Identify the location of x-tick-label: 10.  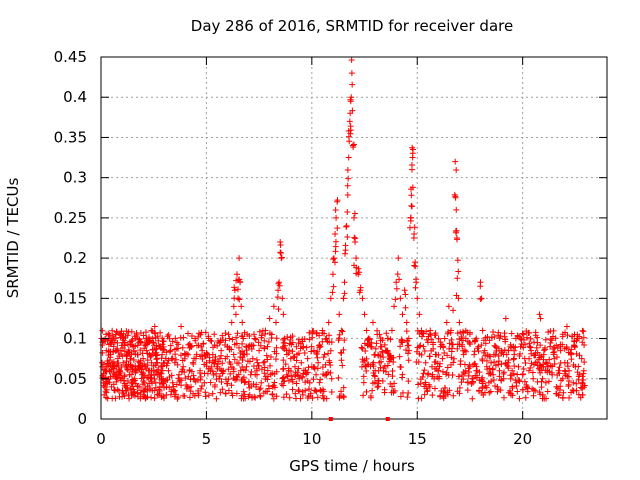
(311, 439).